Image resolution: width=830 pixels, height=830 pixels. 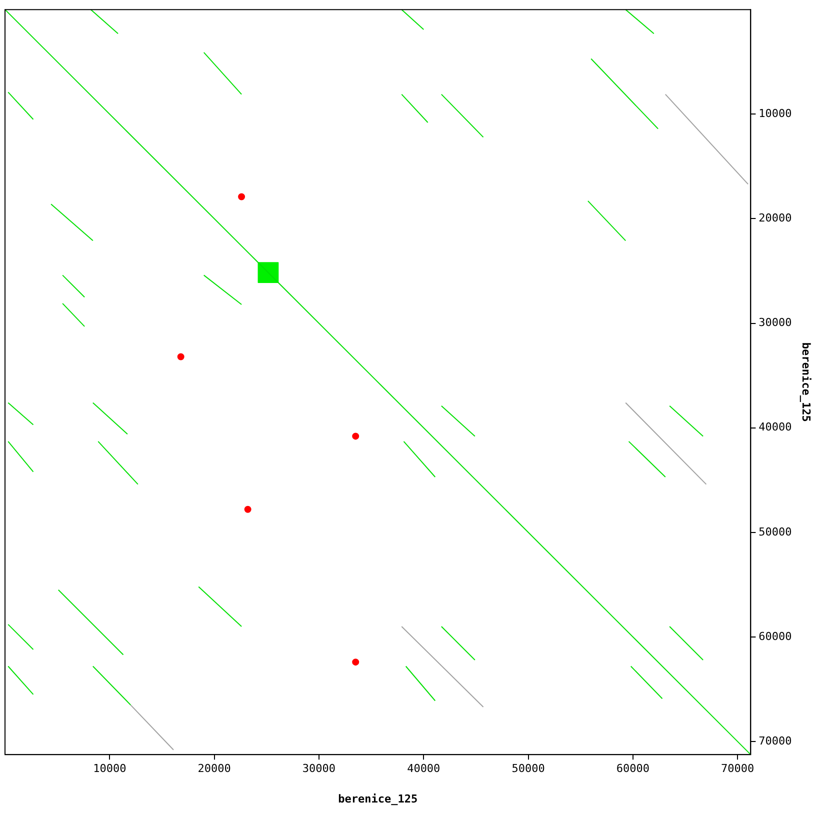 What do you see at coordinates (806, 382) in the screenshot?
I see `y-axis-title: berenice_125` at bounding box center [806, 382].